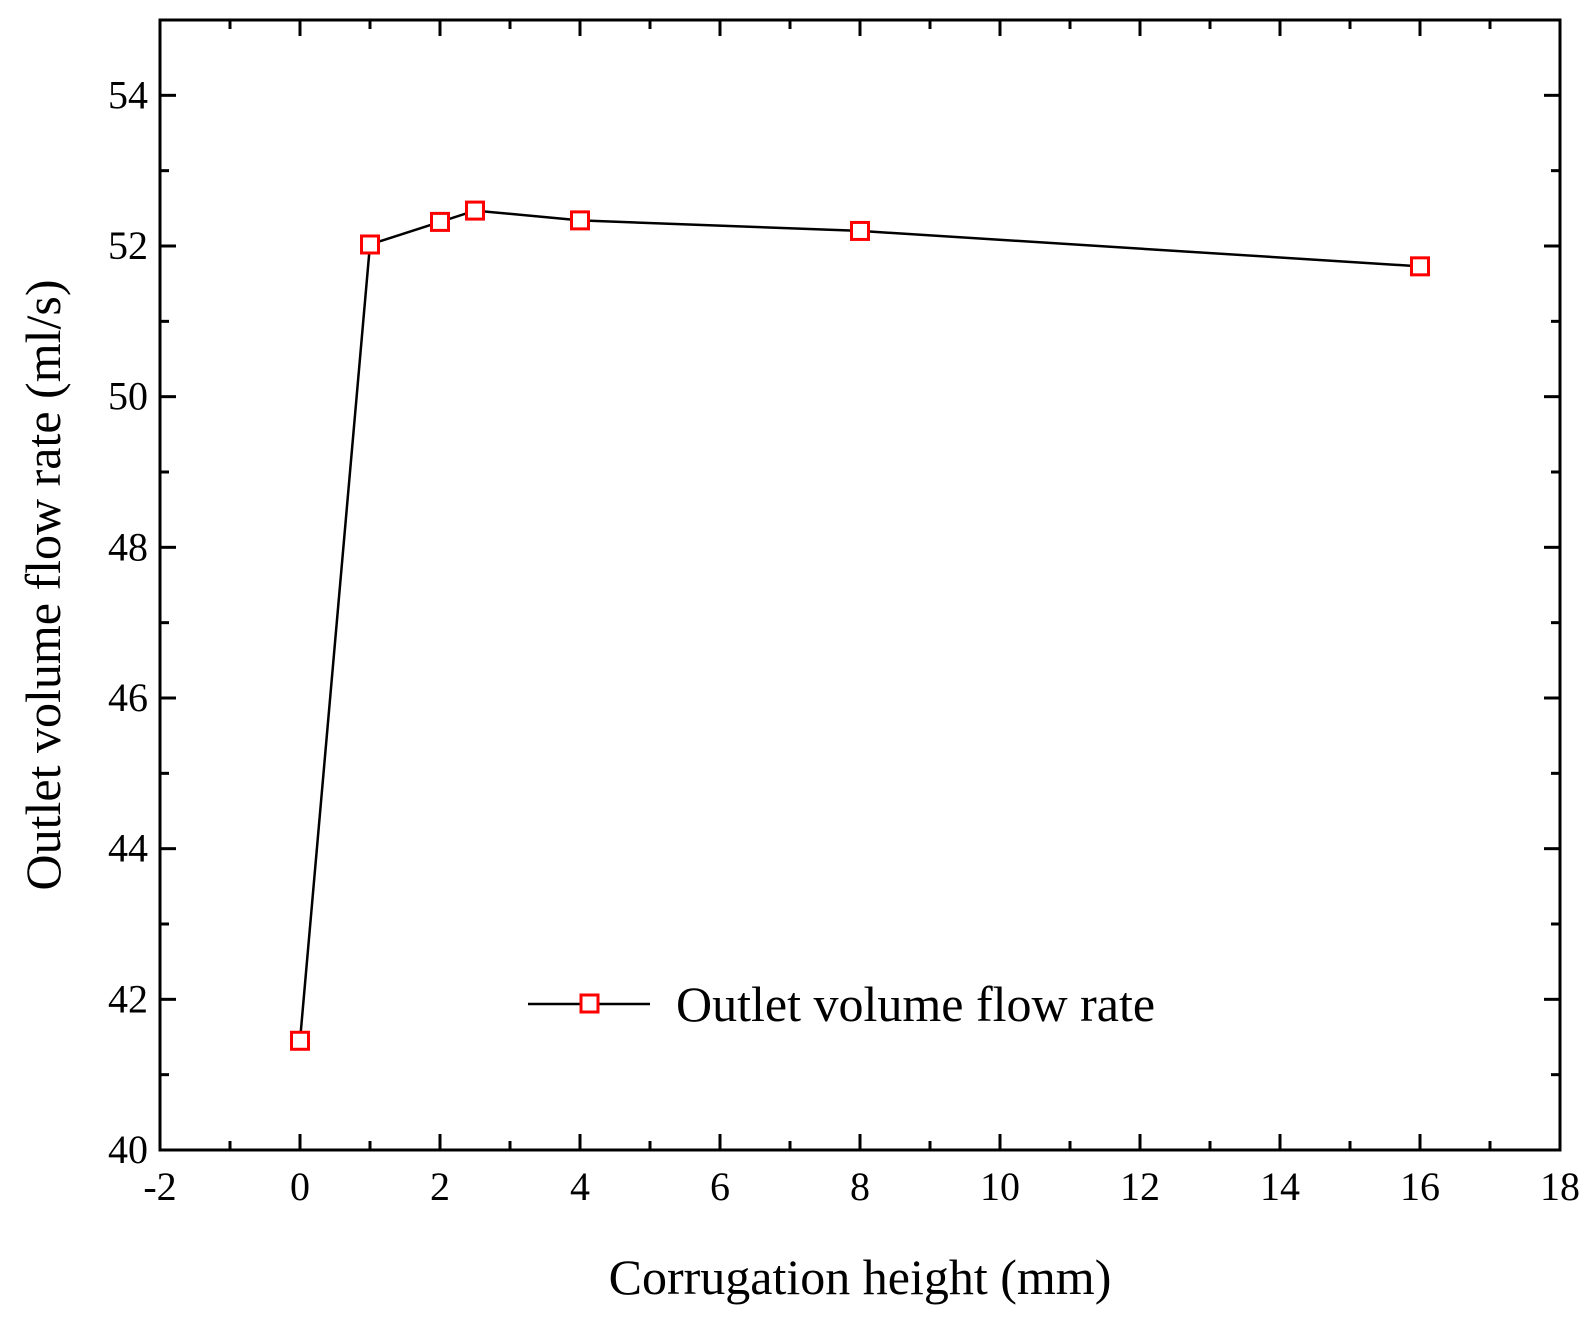 The width and height of the screenshot is (1592, 1319). Describe the element at coordinates (720, 1186) in the screenshot. I see `x-tick-label: 6` at that location.